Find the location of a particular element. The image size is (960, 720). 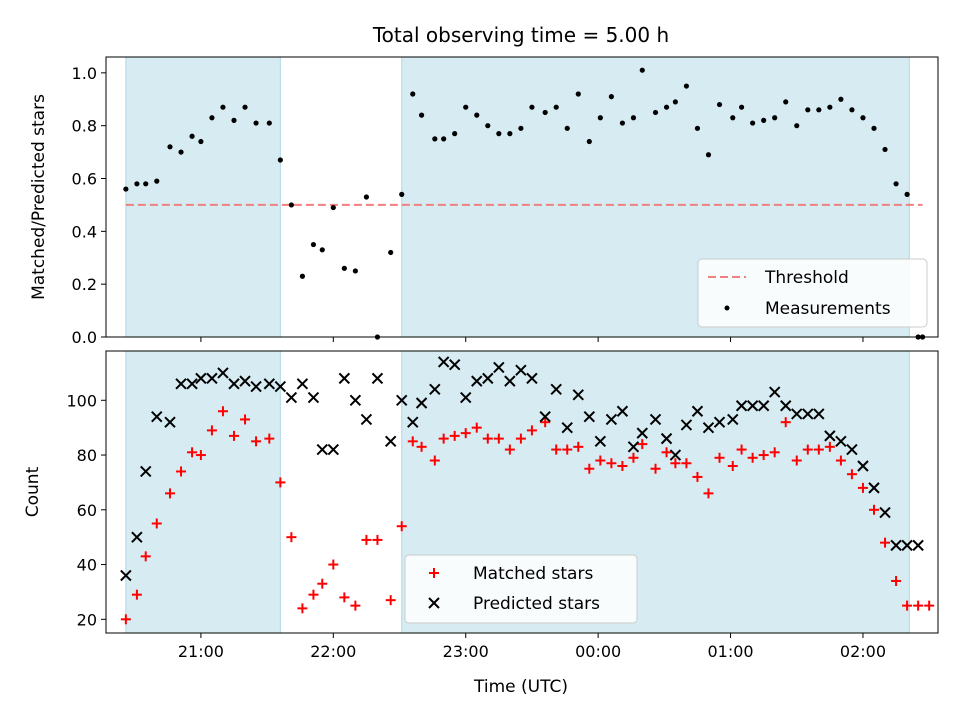

count-legend-box is located at coordinates (521, 589).